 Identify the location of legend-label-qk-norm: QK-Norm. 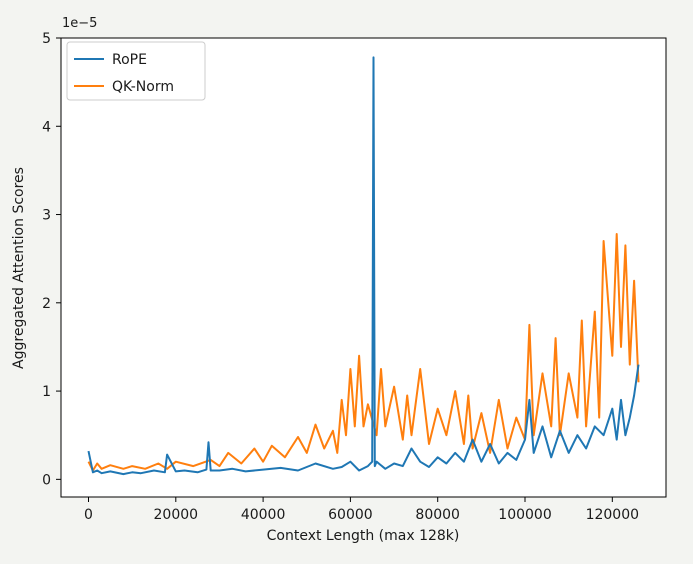
(143, 87).